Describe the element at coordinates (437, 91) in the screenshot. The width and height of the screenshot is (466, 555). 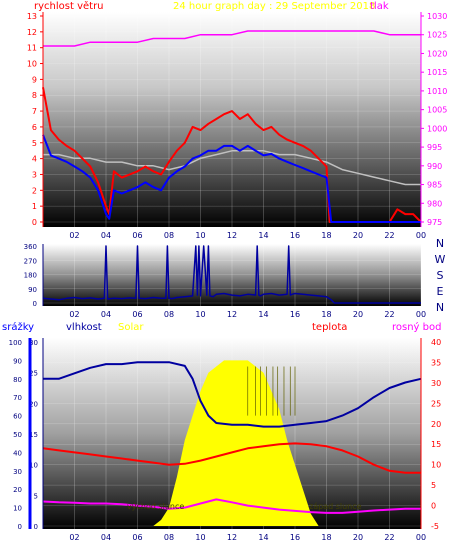
I see `pressure-tick-label: 1010` at that location.